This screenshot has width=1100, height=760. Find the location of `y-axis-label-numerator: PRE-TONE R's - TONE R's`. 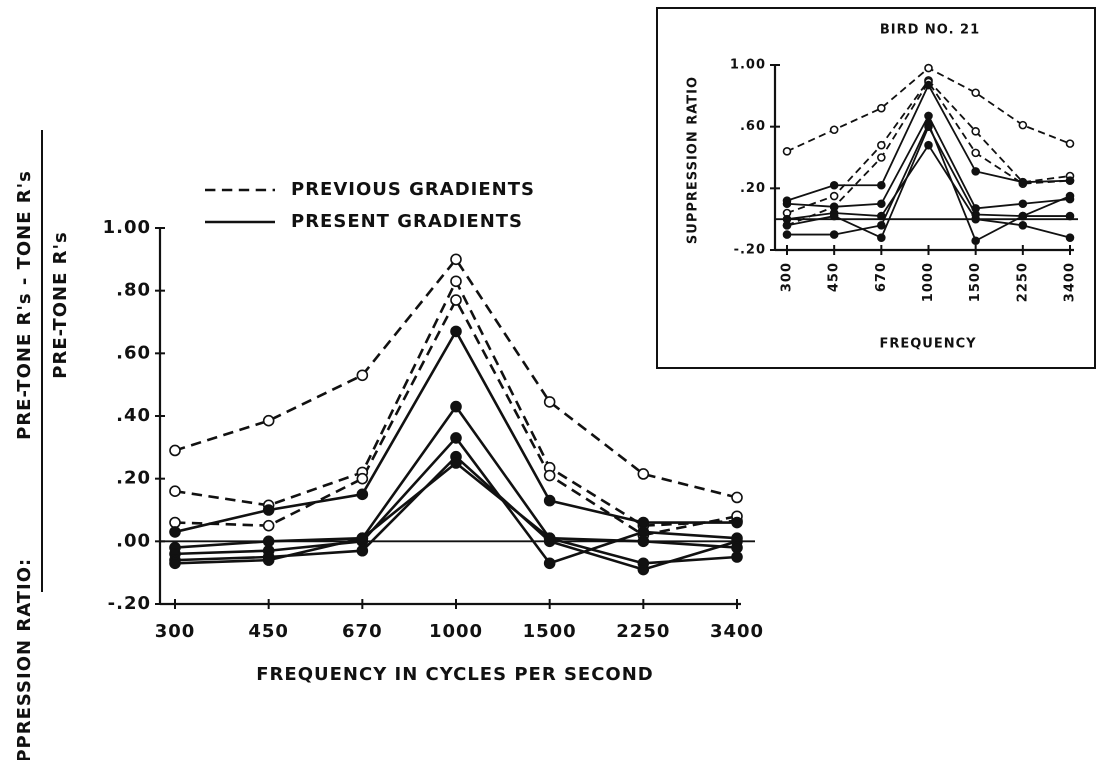

y-axis-label-numerator: PRE-TONE R's - TONE R's is located at coordinates (24, 305).